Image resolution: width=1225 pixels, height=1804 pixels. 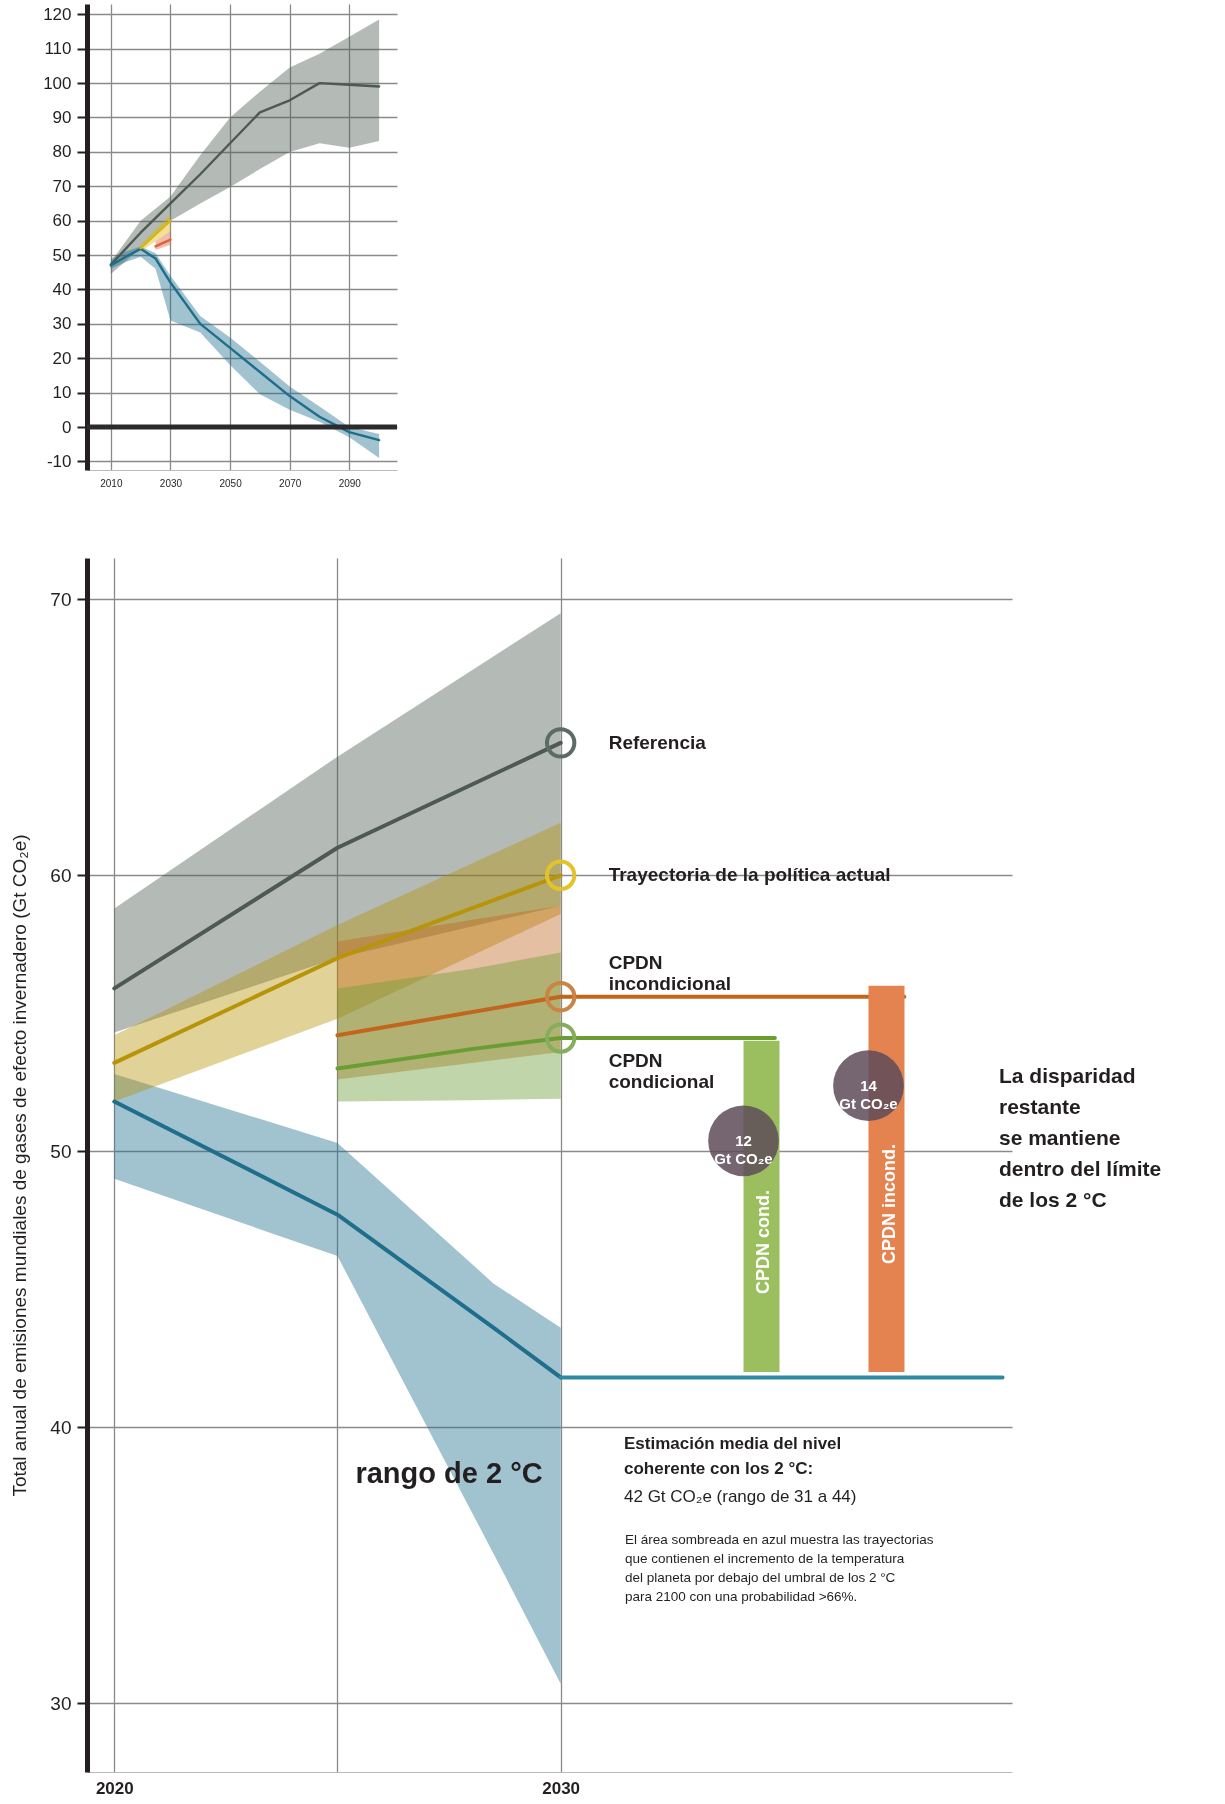 I want to click on x-tick-label: 2020, so click(x=114, y=1788).